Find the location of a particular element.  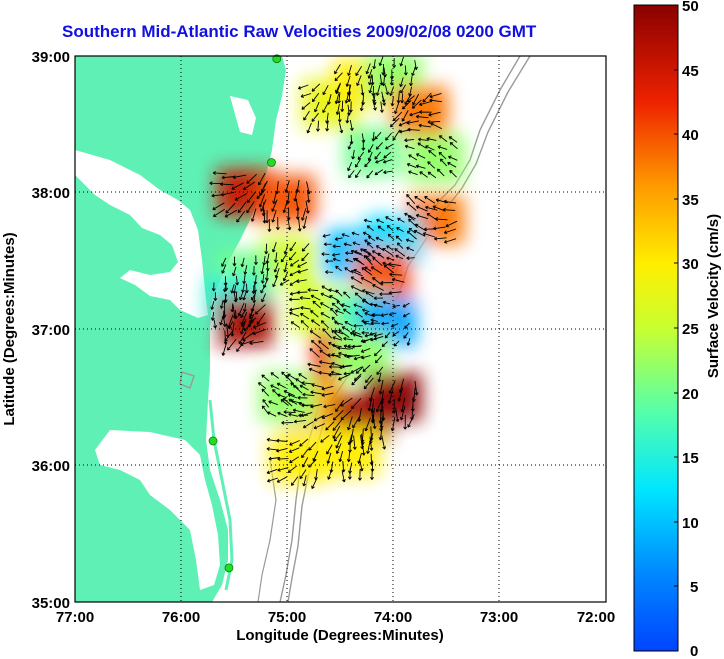

x-tick-label: 76:00 is located at coordinates (181, 617).